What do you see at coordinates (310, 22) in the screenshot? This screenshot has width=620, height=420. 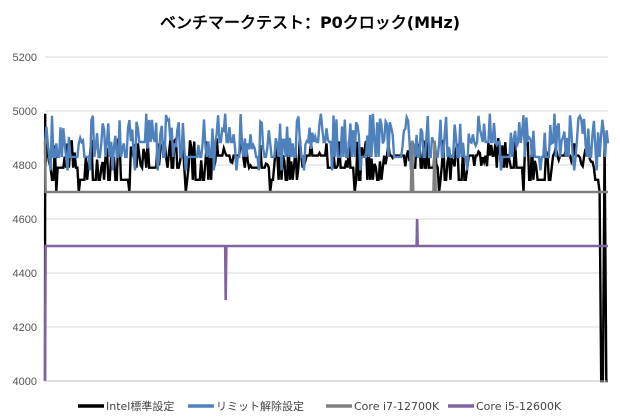 I see `chart-title: ベンチマークテスト：P0クロック(MHz)` at bounding box center [310, 22].